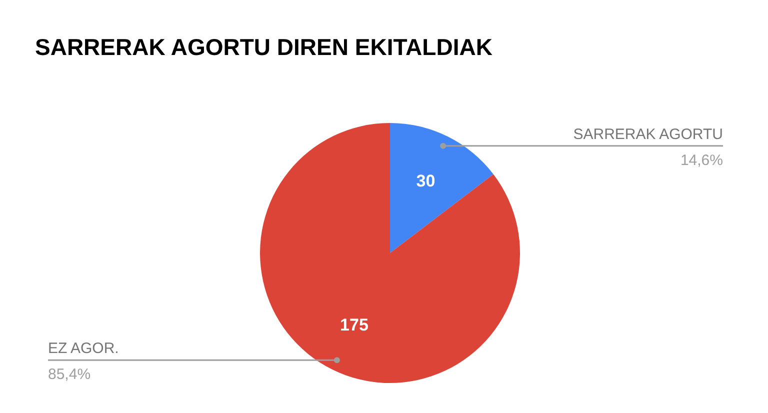  Describe the element at coordinates (69, 375) in the screenshot. I see `text: 85,4%` at that location.